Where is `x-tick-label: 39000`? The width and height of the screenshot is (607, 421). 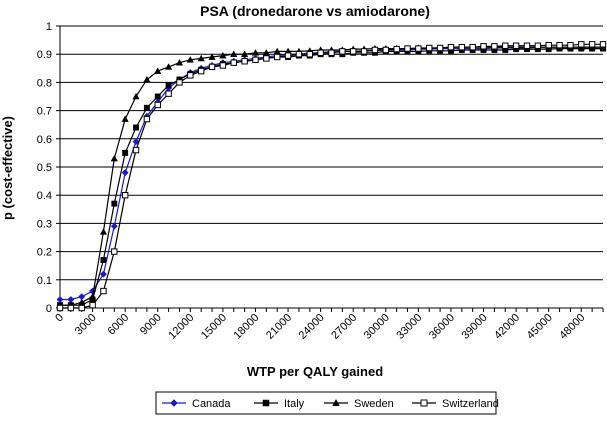
x-tick-label: 39000 is located at coordinates (475, 327).